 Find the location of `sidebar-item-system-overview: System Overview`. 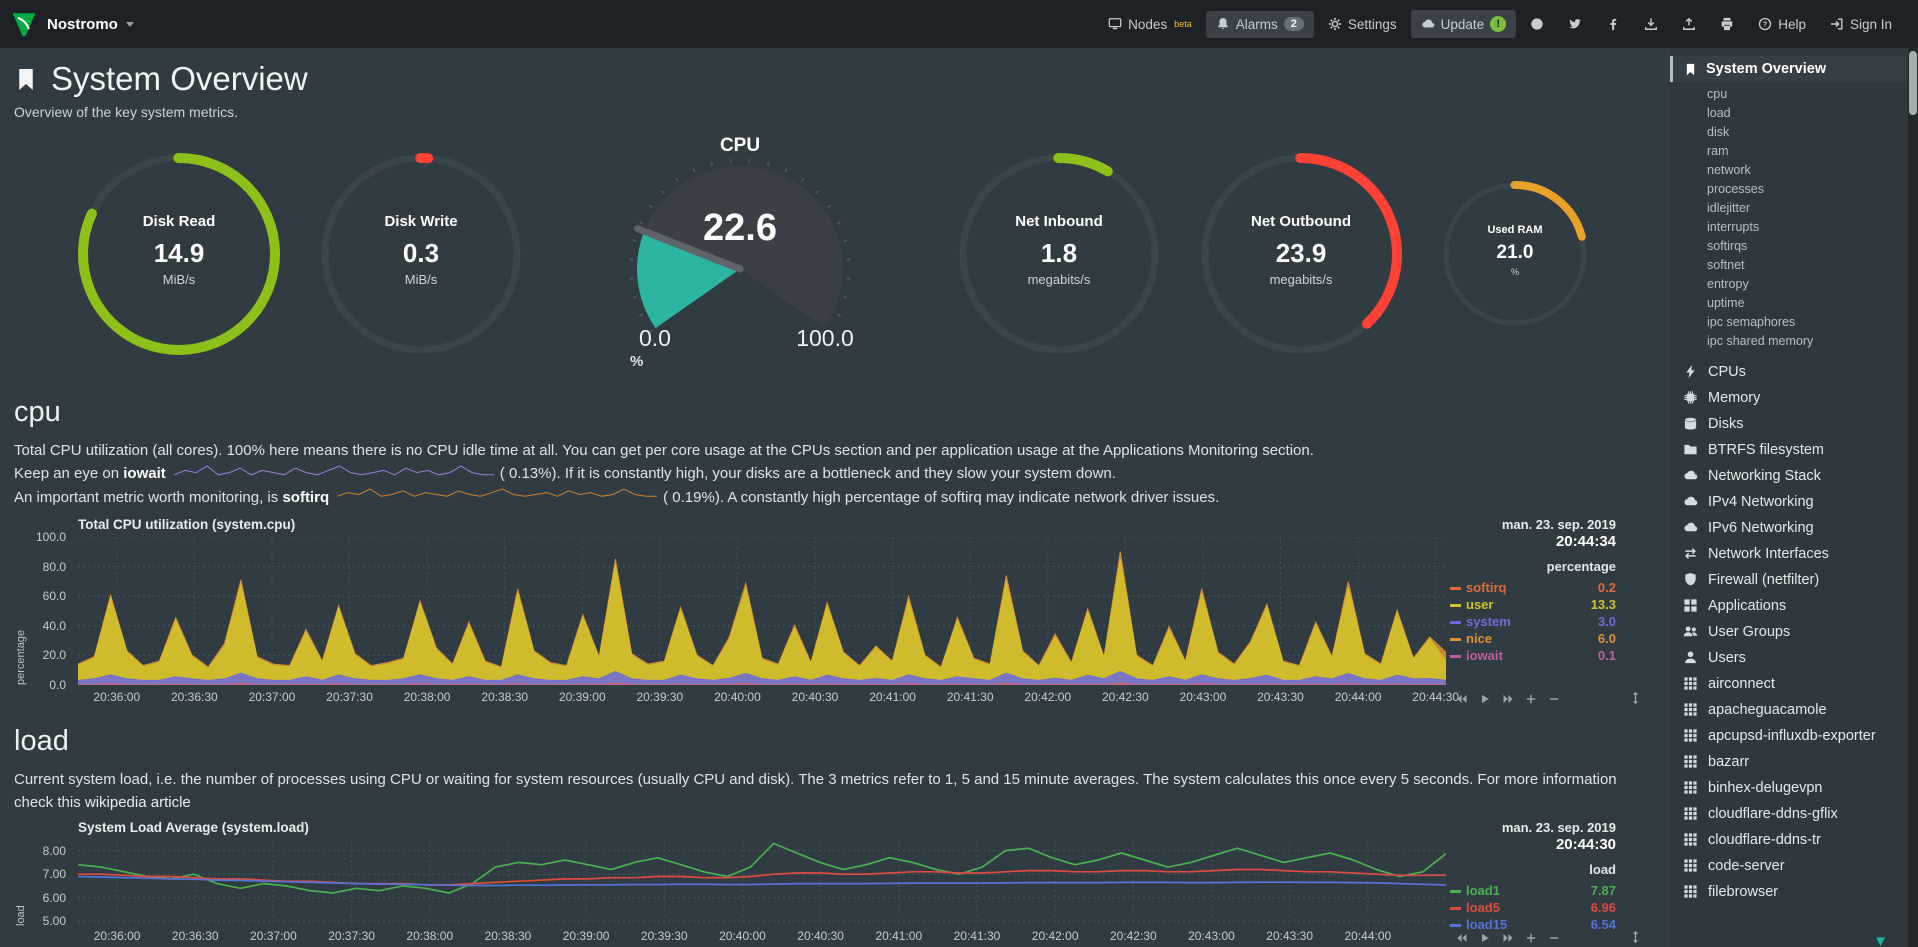

sidebar-item-system-overview: System Overview is located at coordinates (1788, 69).